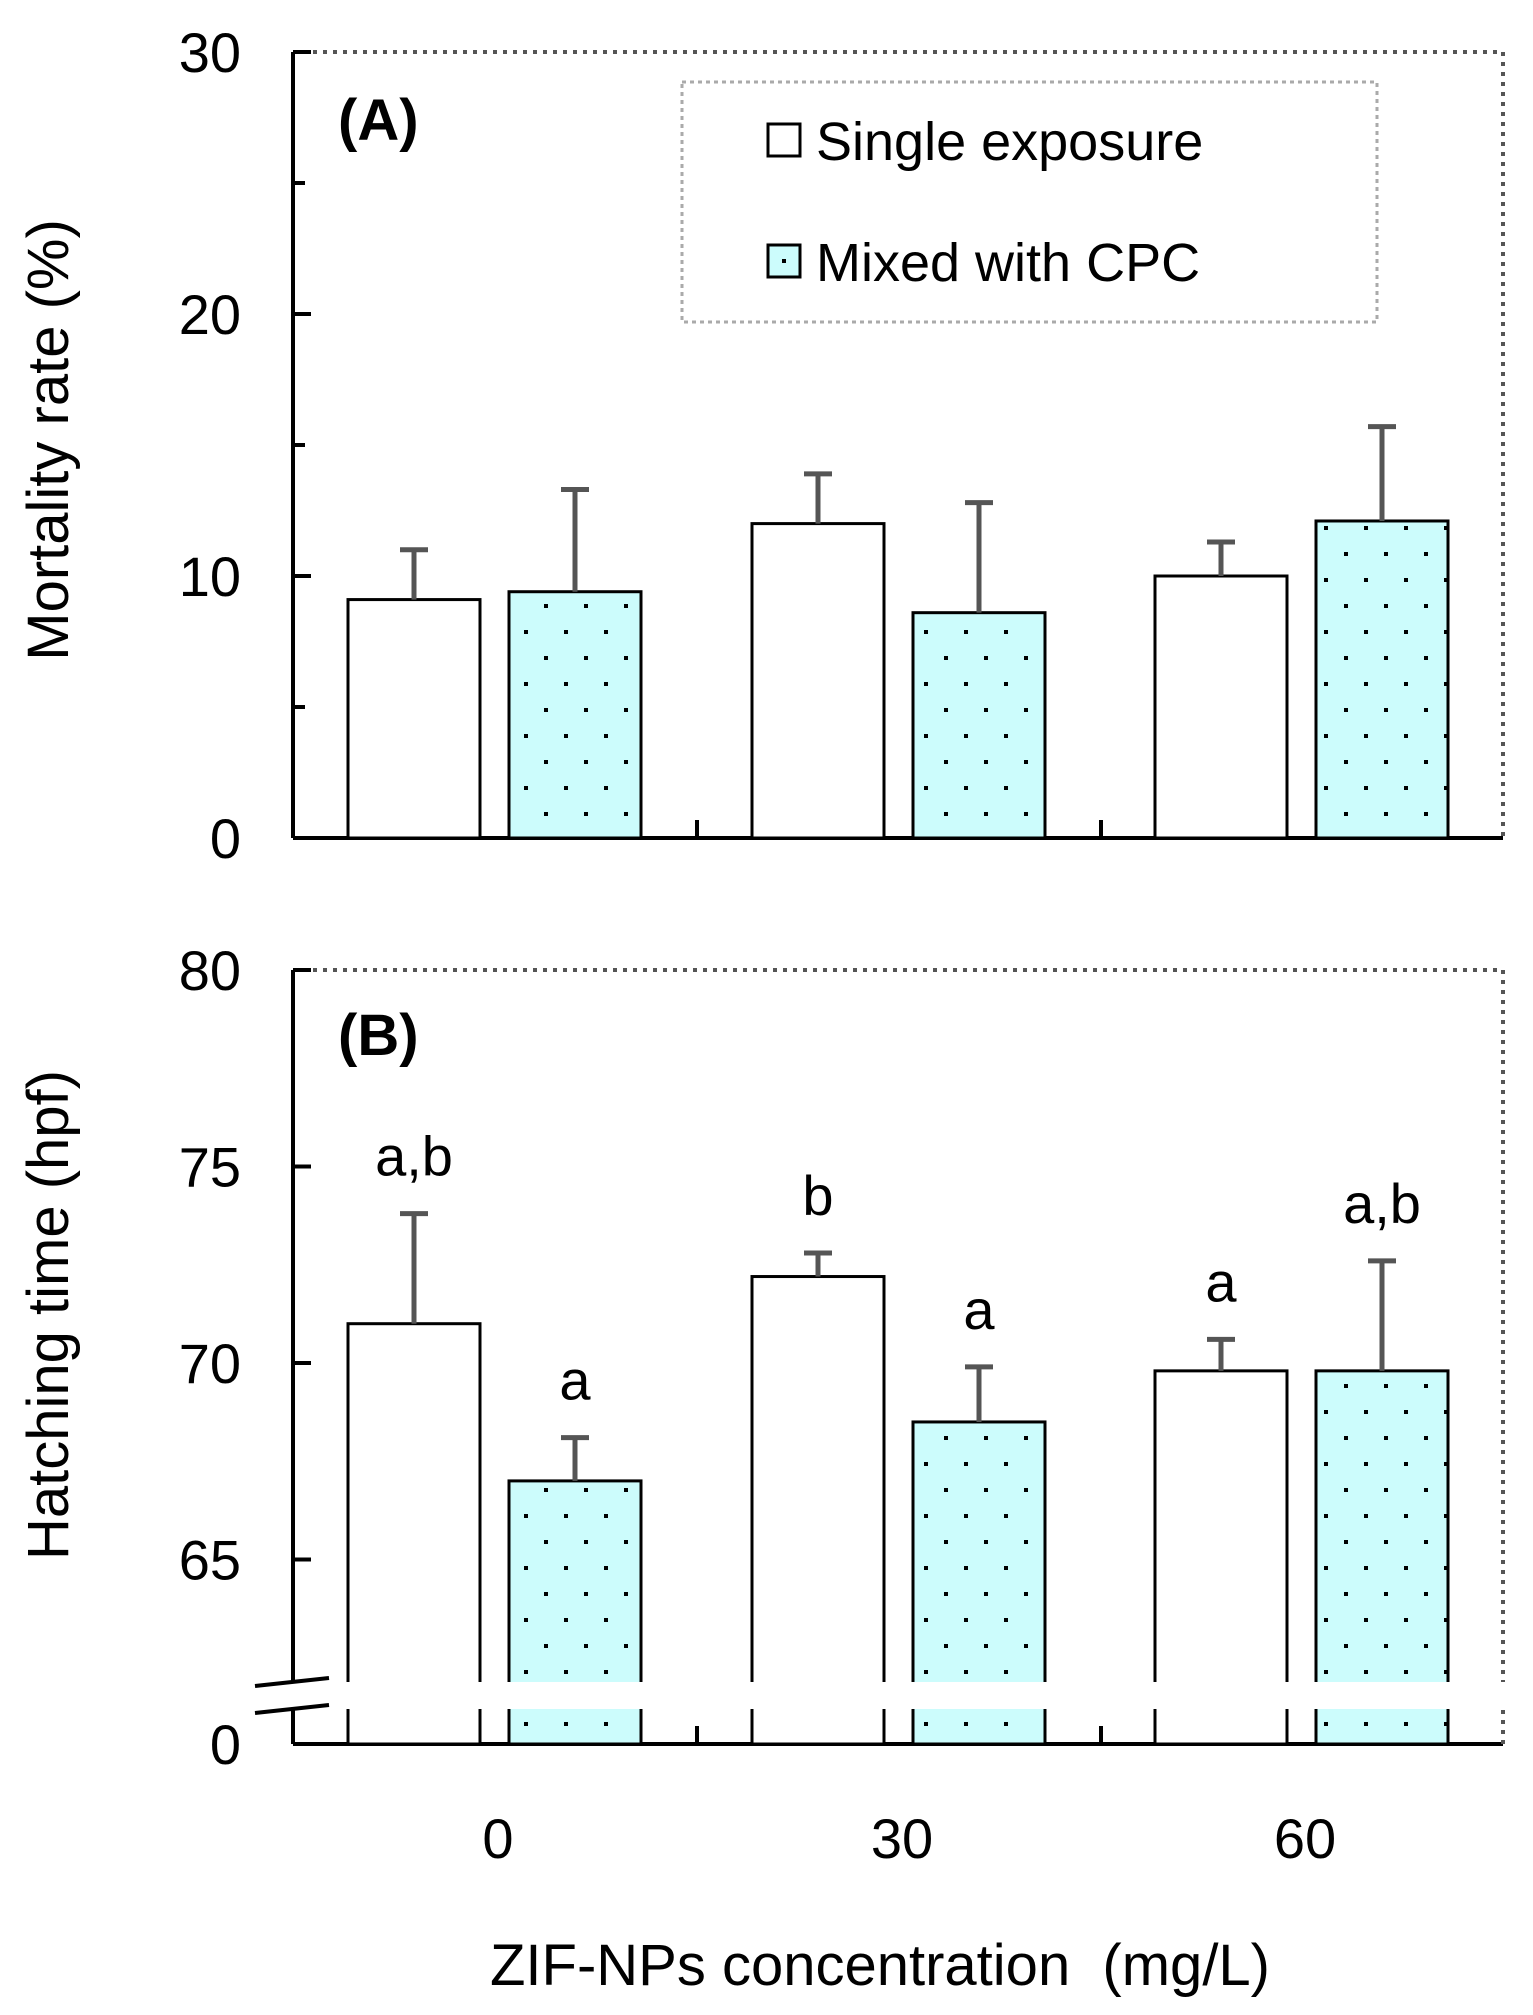 Image resolution: width=1533 pixels, height=2015 pixels. I want to click on significance-label-mixed-60: a,b, so click(1382, 1203).